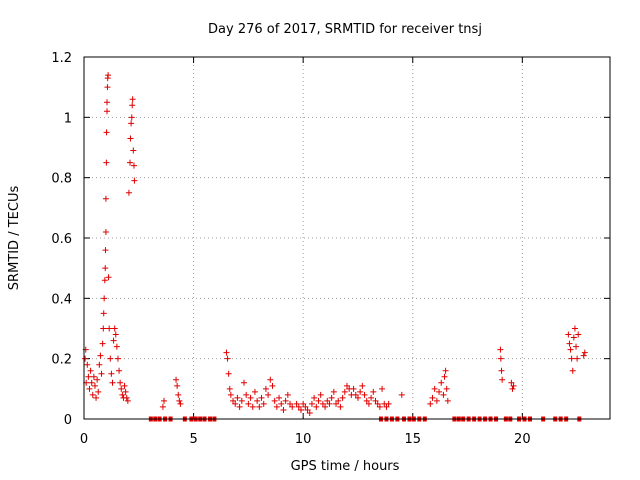 The width and height of the screenshot is (640, 480). Describe the element at coordinates (68, 420) in the screenshot. I see `y-tick-label: 0` at that location.